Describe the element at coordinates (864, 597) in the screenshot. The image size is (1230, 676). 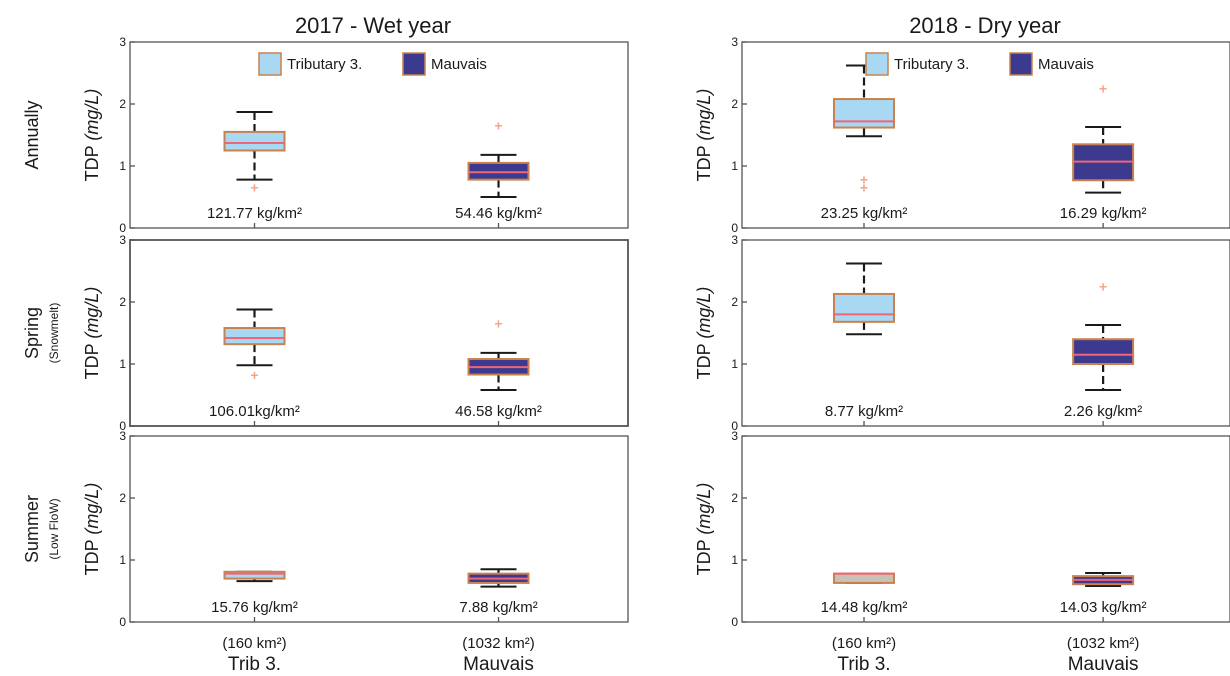
I see `box-trib-3-: 14.48 kg/km²` at that location.